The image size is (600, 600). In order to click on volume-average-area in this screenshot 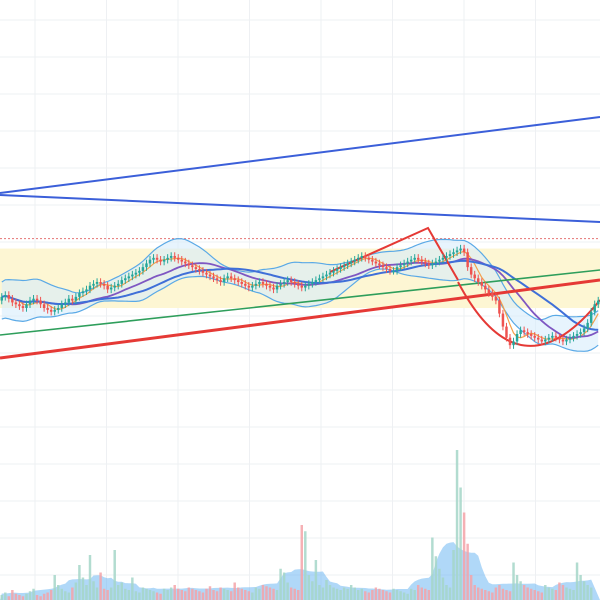, I will do `click(300, 571)`.